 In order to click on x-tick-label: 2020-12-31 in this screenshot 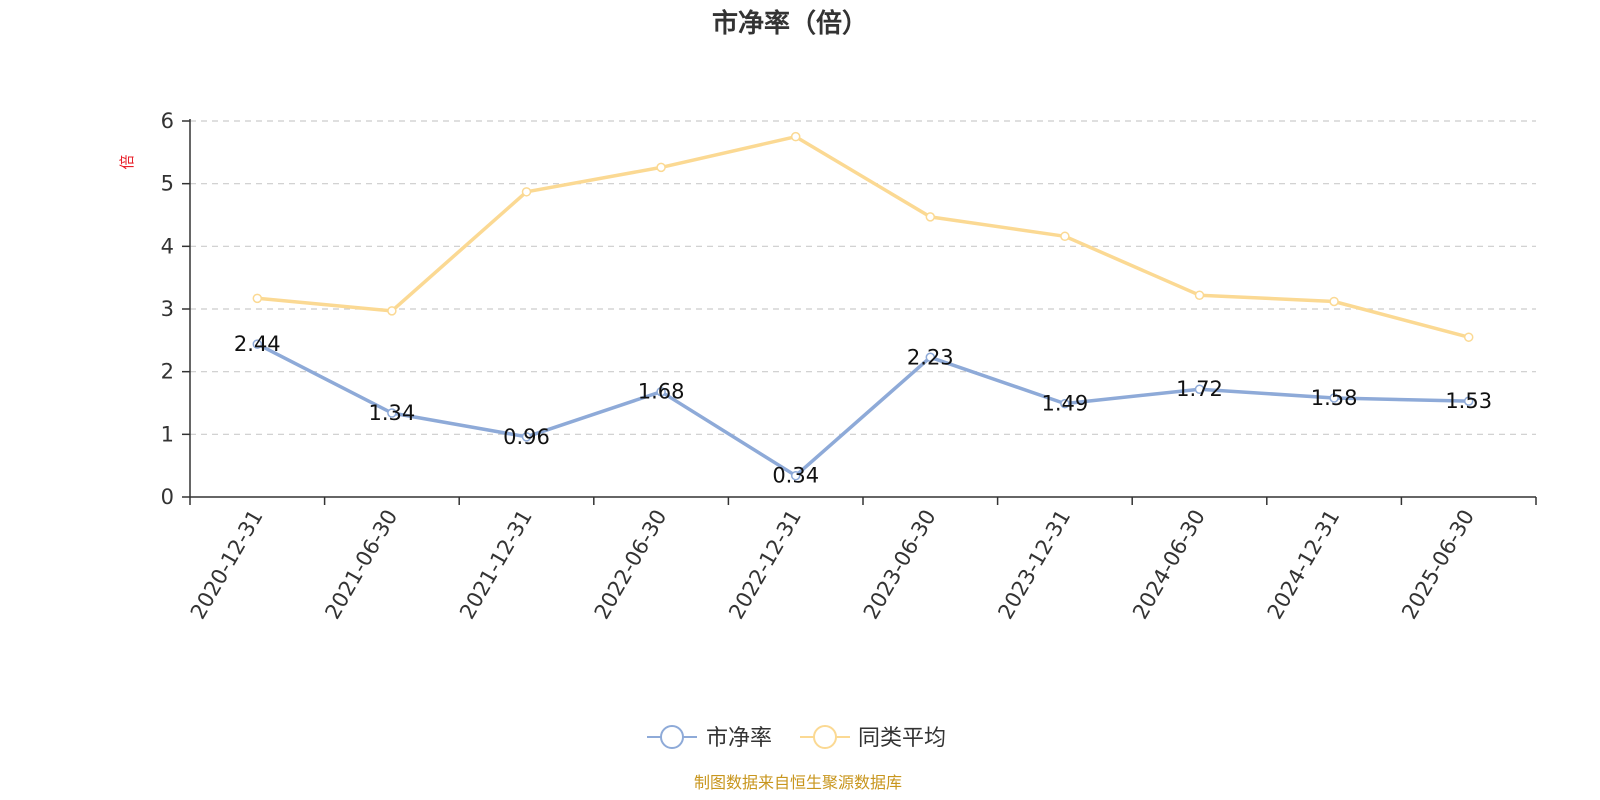, I will do `click(227, 565)`.